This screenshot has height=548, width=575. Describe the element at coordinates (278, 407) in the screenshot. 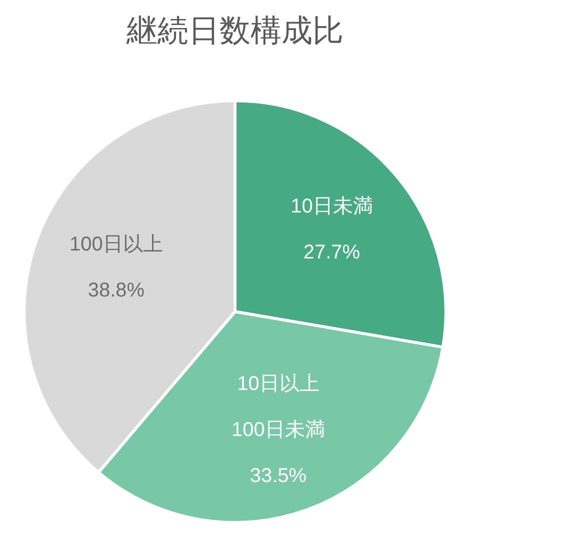

I see `category-label: 10日以上 100日未満` at that location.